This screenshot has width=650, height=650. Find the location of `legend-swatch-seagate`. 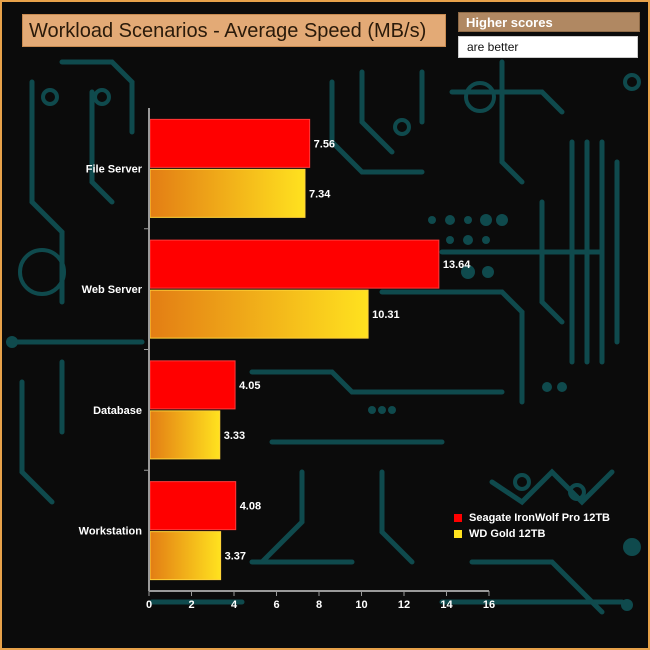

legend-swatch-seagate is located at coordinates (458, 517).